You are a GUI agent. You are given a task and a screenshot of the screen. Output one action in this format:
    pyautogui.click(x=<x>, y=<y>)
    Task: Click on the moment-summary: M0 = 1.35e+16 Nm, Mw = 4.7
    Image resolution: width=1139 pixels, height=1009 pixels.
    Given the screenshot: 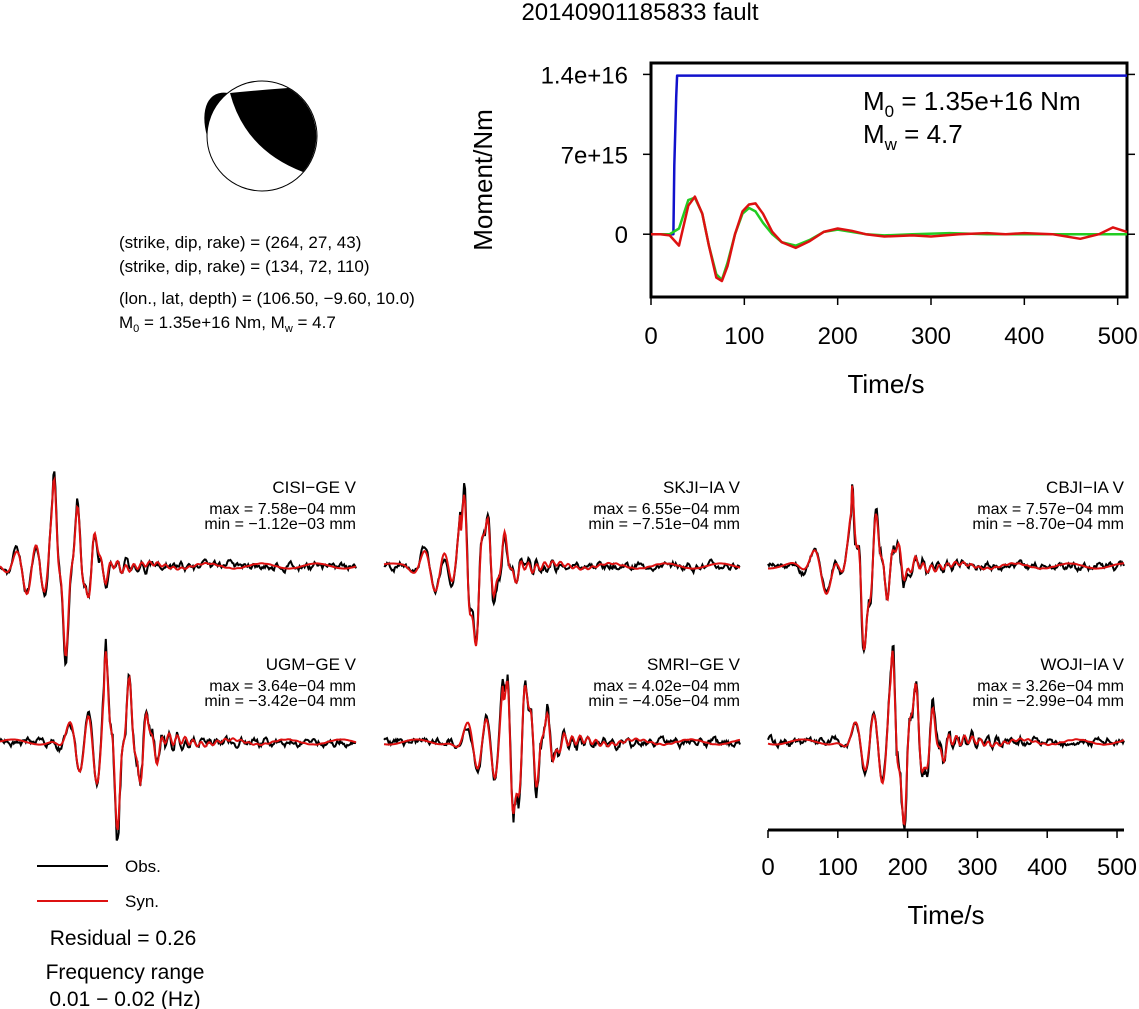 What is the action you would take?
    pyautogui.click(x=227, y=324)
    